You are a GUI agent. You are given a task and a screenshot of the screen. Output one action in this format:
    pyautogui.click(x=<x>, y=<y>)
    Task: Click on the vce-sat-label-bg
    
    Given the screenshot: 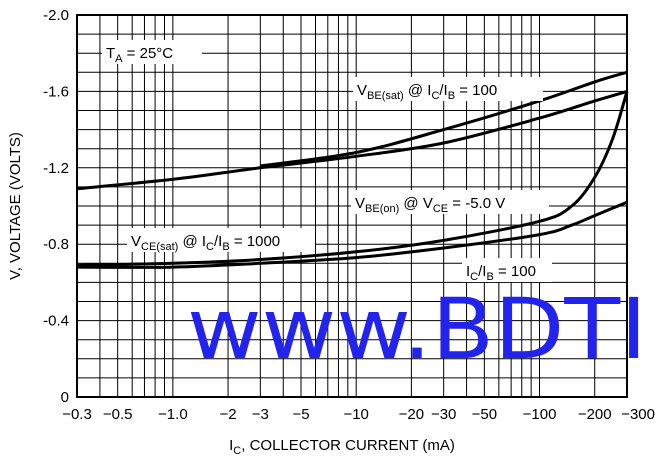 What is the action you would take?
    pyautogui.click(x=221, y=240)
    